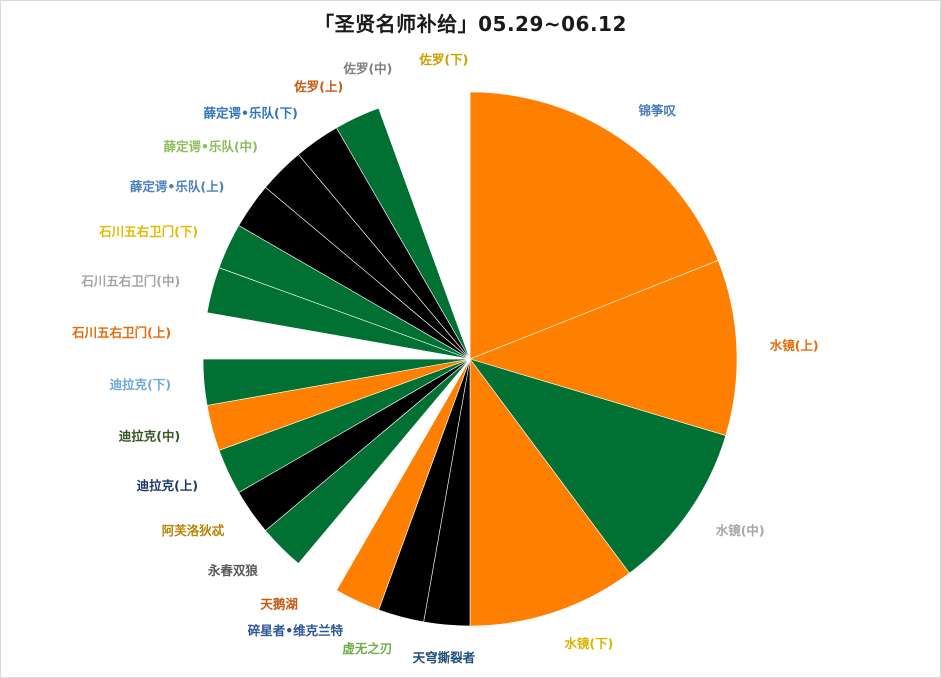  What do you see at coordinates (193, 530) in the screenshot?
I see `slice-label-9: 阿芙洛狄忒` at bounding box center [193, 530].